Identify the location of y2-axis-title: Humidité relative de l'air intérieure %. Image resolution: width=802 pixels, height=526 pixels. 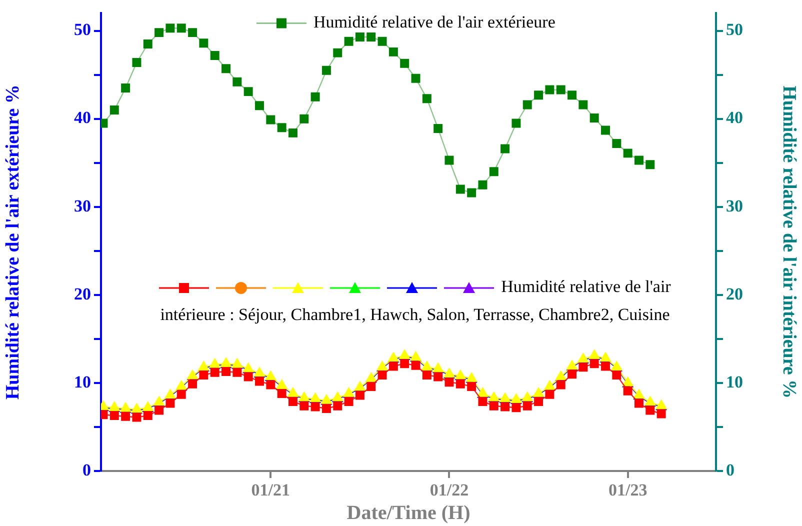
(789, 242).